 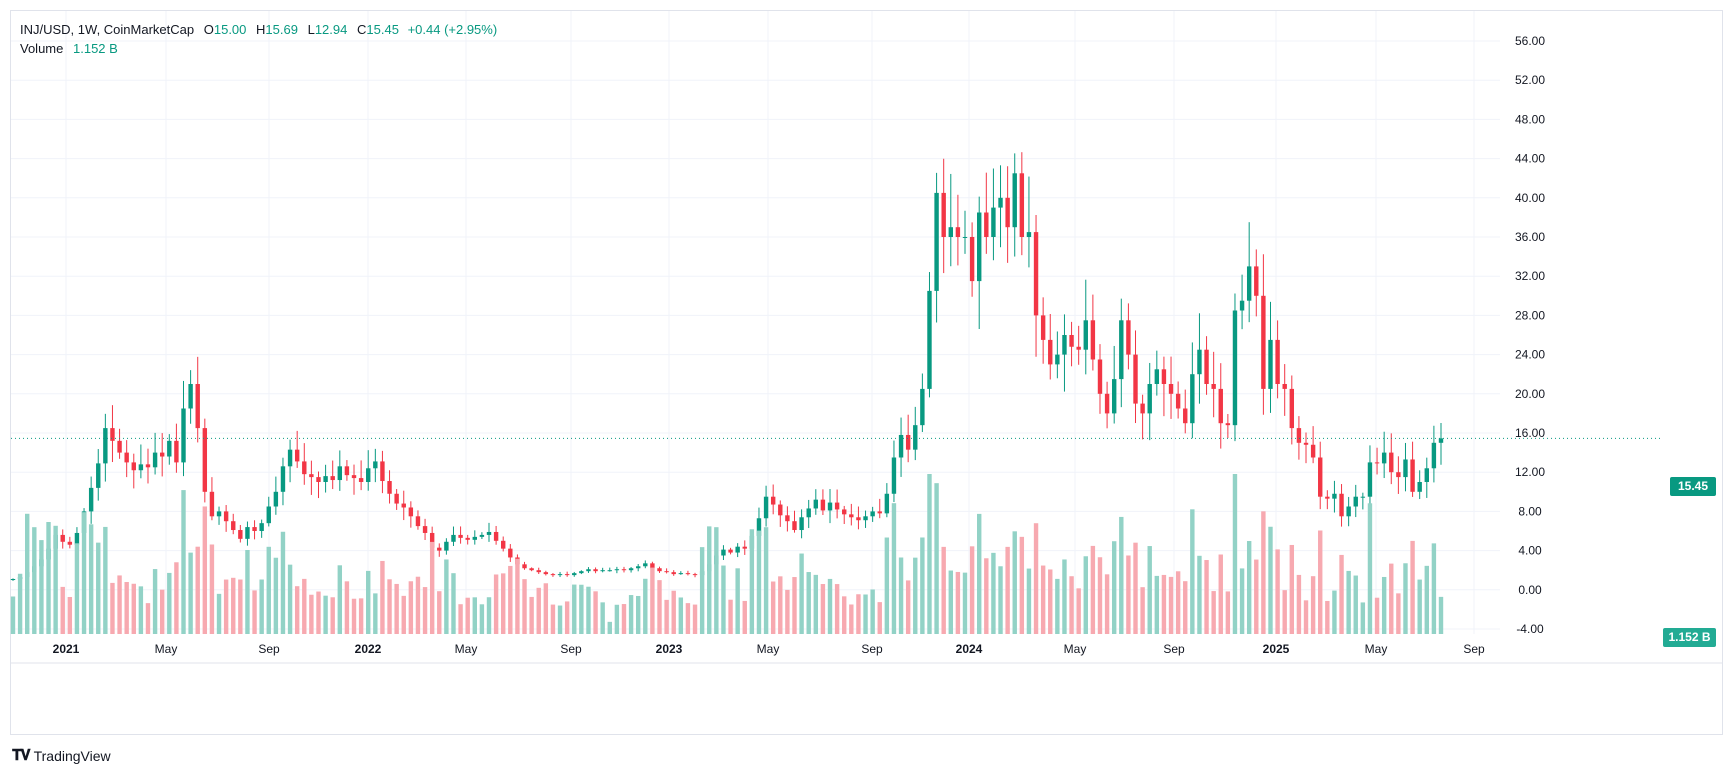 I want to click on y-tick-label: 20.00, so click(x=1530, y=394).